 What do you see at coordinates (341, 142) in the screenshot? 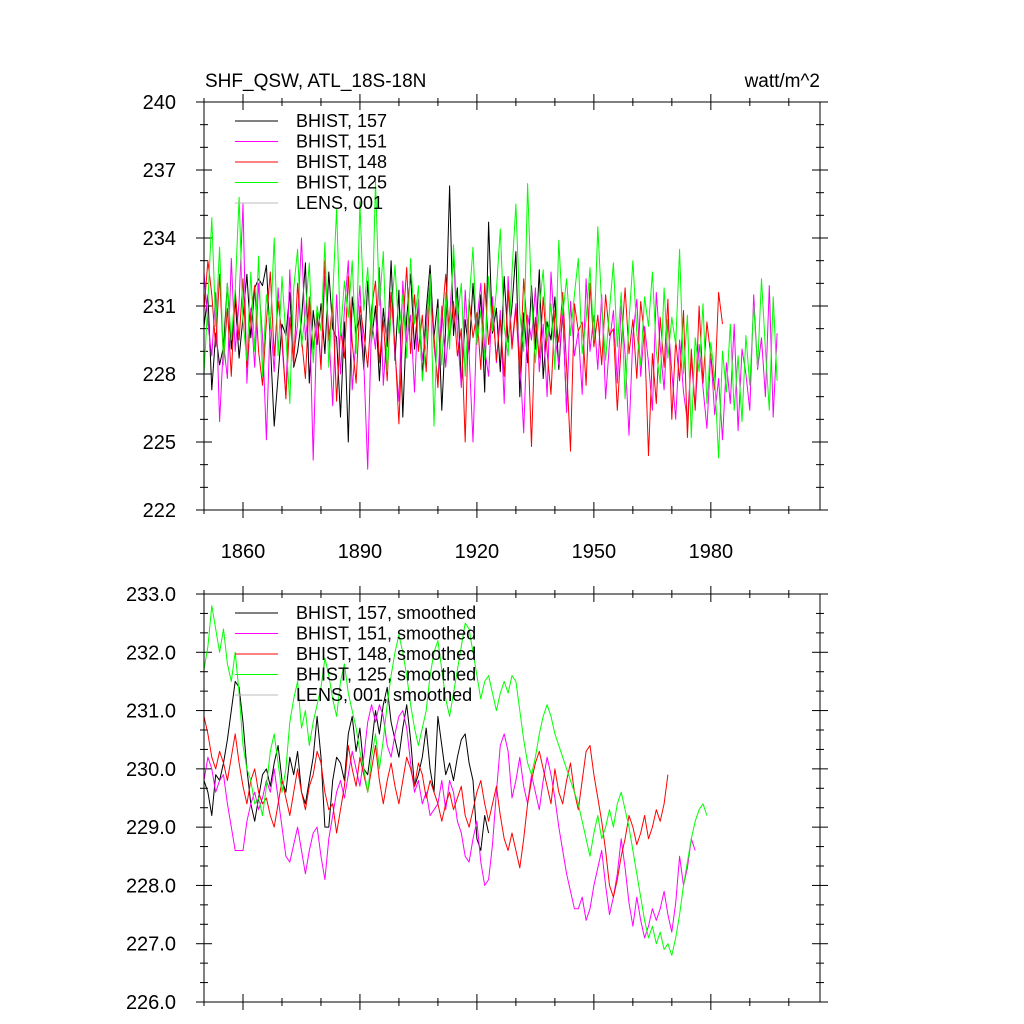
I see `legend-label: BHIST, 151` at bounding box center [341, 142].